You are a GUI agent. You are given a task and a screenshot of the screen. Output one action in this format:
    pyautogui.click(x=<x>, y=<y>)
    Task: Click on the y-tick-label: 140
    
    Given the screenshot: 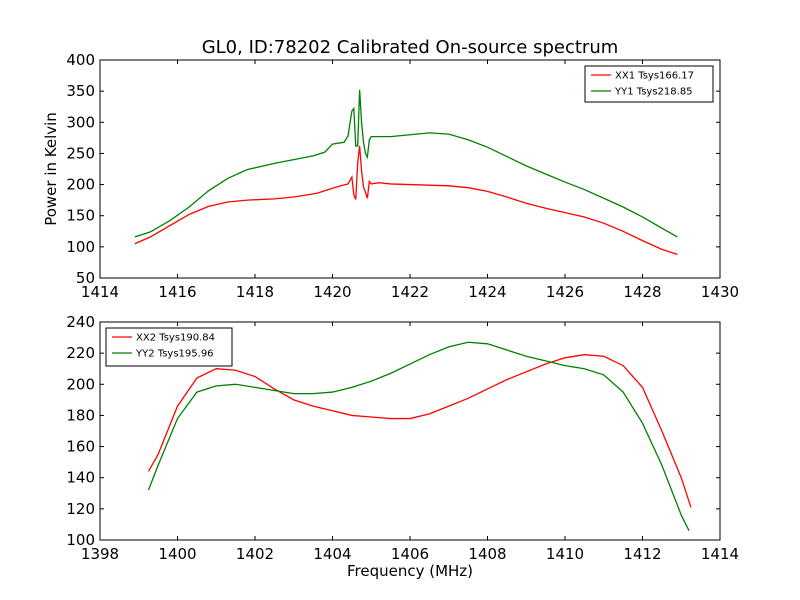 What is the action you would take?
    pyautogui.click(x=80, y=478)
    